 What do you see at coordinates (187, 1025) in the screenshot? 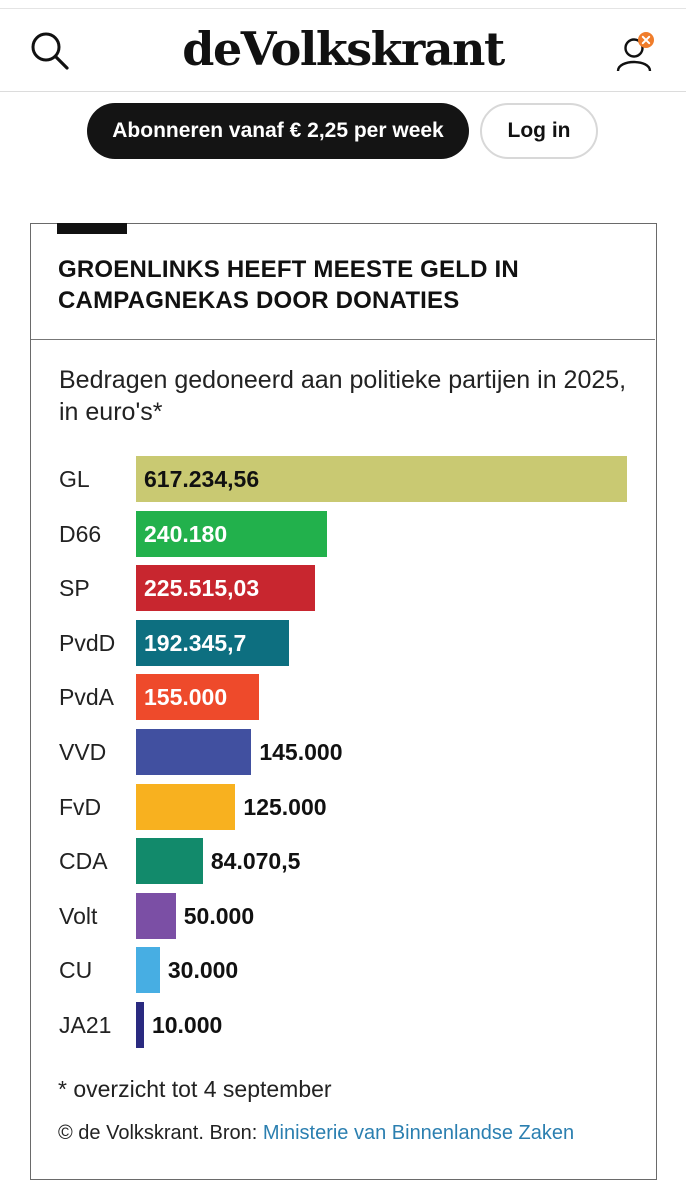
I see `value-label-ja21: 10.000` at bounding box center [187, 1025].